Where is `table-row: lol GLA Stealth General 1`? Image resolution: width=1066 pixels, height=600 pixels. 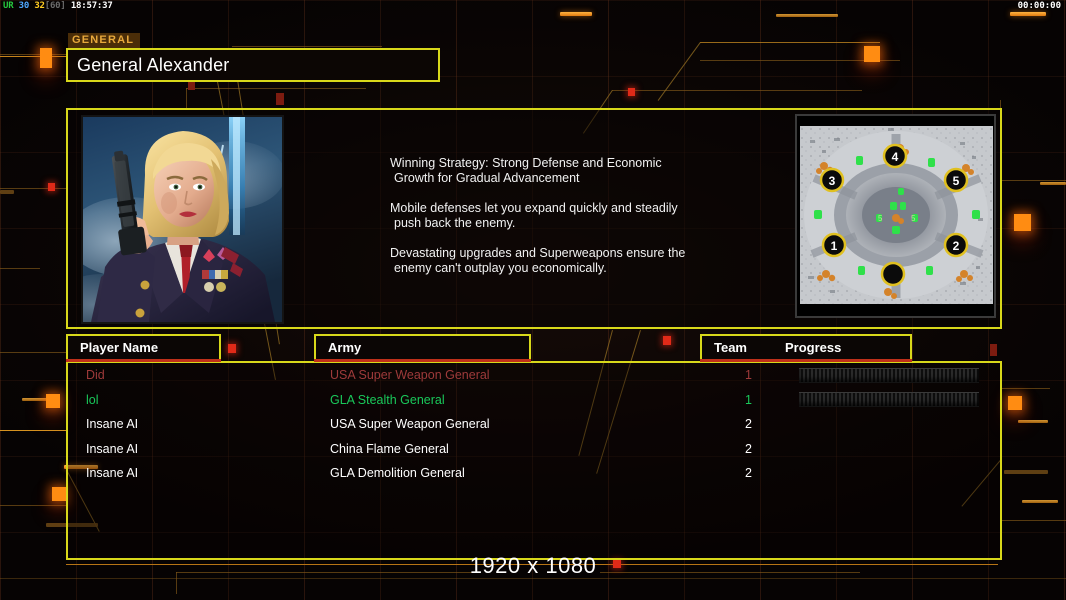
table-row: lol GLA Stealth General 1 is located at coordinates (534, 400).